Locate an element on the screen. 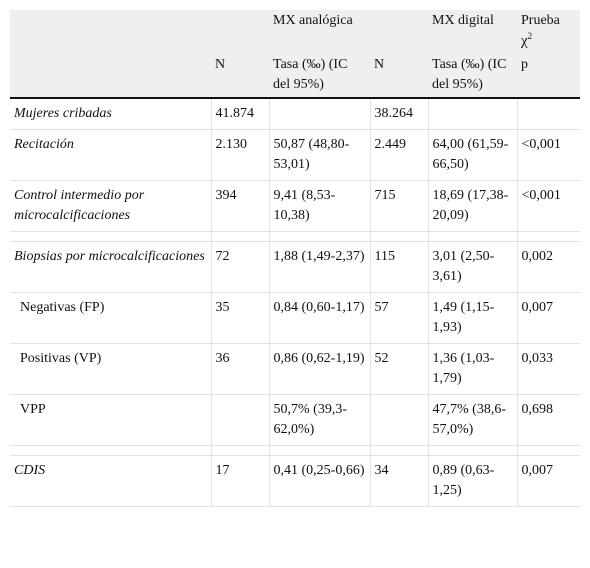  header-col-n2: N is located at coordinates (399, 75).